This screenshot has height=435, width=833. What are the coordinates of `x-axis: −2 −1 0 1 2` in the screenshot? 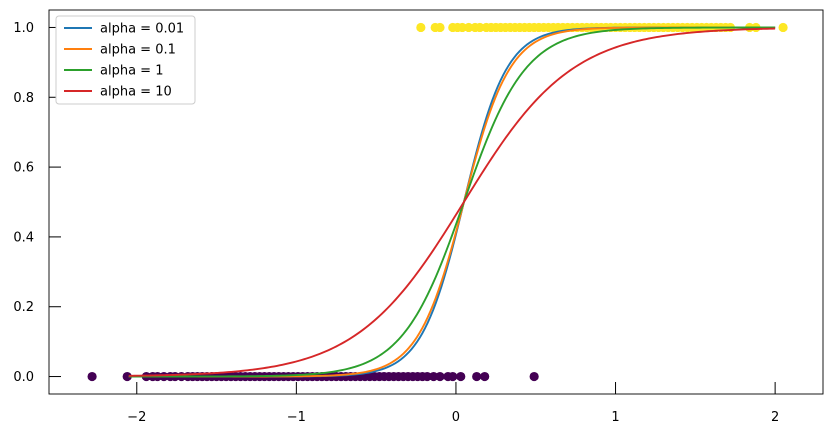 It's located at (453, 403).